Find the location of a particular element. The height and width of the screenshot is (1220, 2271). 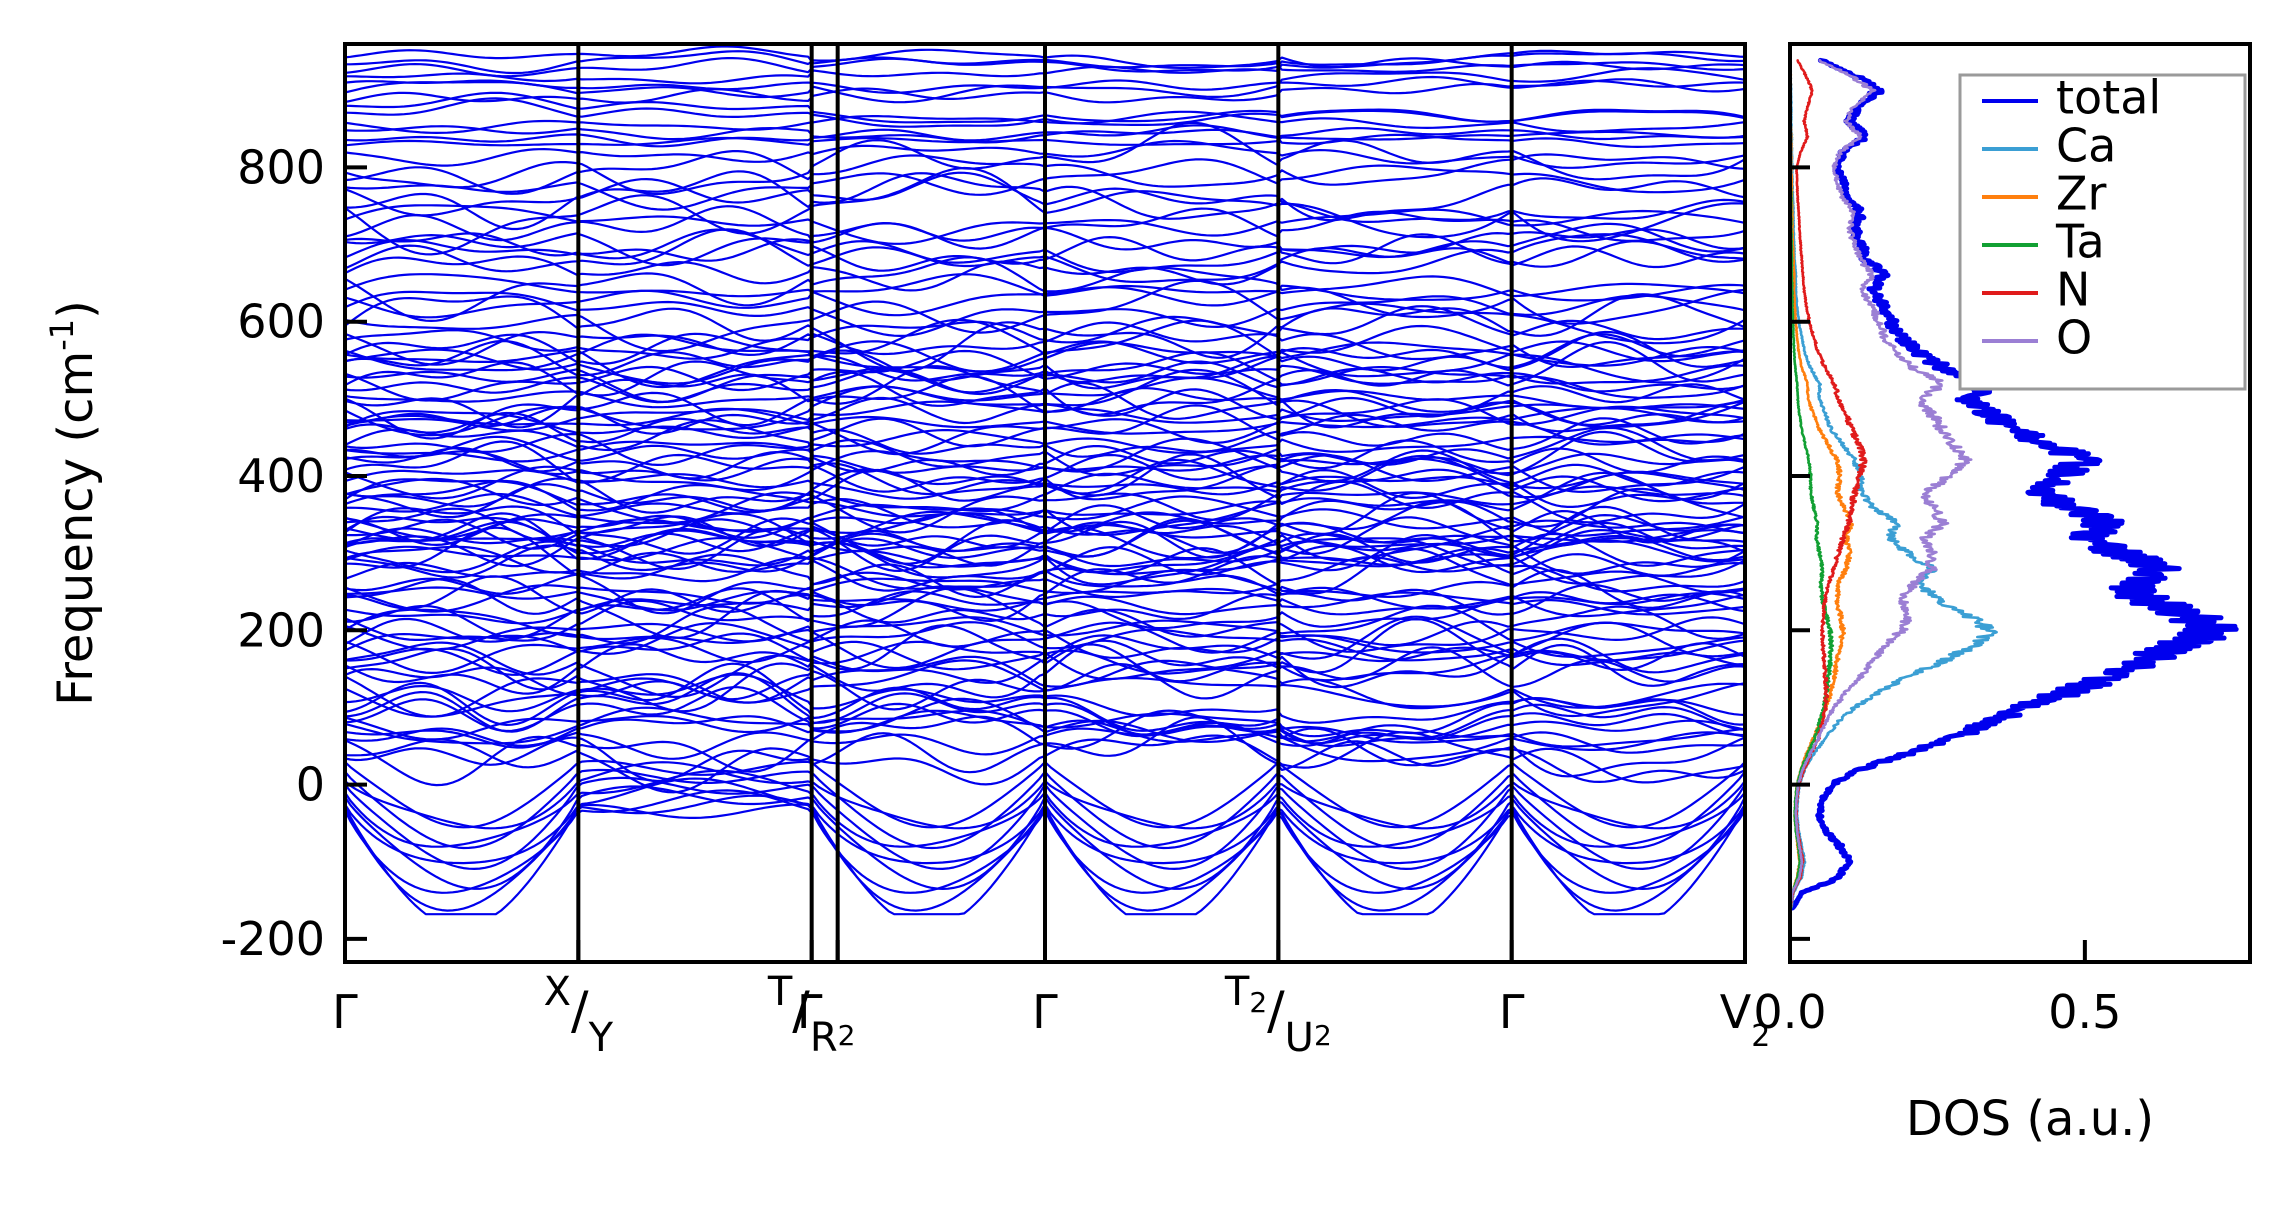

dos-x-axis-label: DOS (a.u.) is located at coordinates (2030, 1119).